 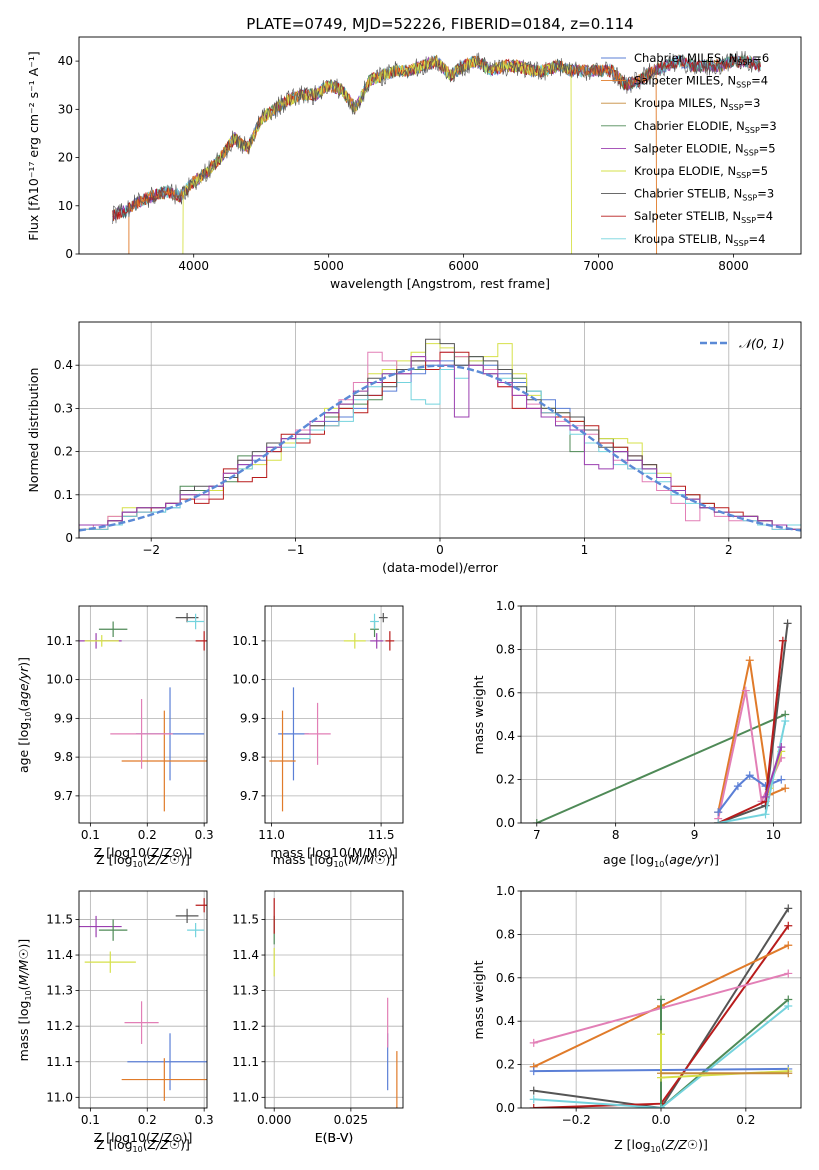 What do you see at coordinates (505, 780) in the screenshot?
I see `y-tick-label: 0.2` at bounding box center [505, 780].